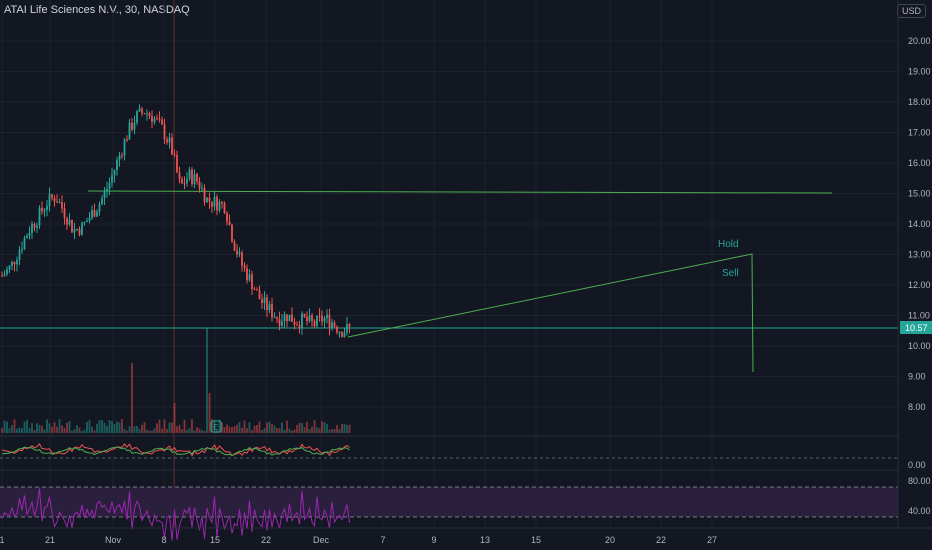  Describe the element at coordinates (728, 244) in the screenshot. I see `hold-label: Hold` at that location.